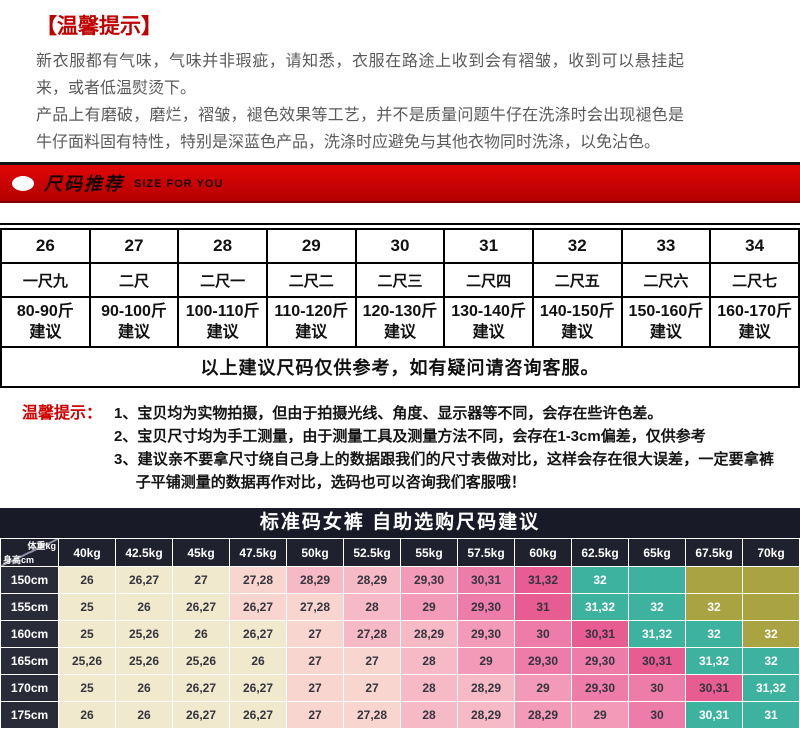 The width and height of the screenshot is (800, 729). What do you see at coordinates (577, 244) in the screenshot?
I see `size-number-cell: 32` at bounding box center [577, 244].